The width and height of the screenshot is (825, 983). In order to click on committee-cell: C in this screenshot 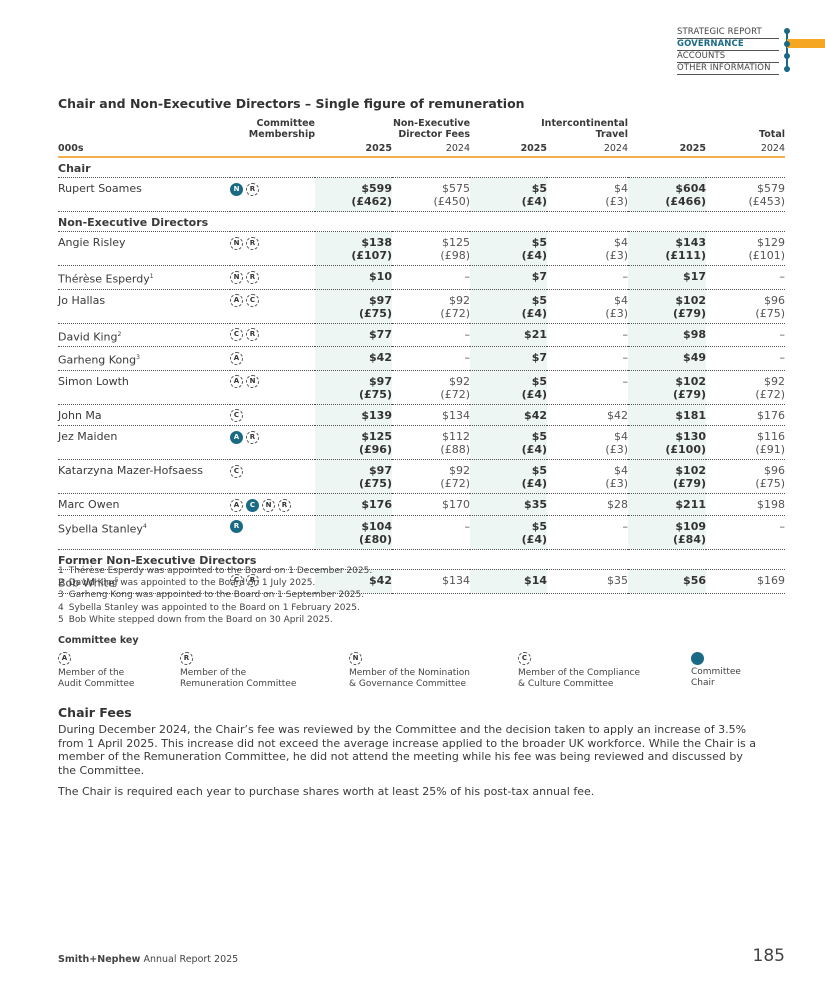, I will do `click(272, 415)`.